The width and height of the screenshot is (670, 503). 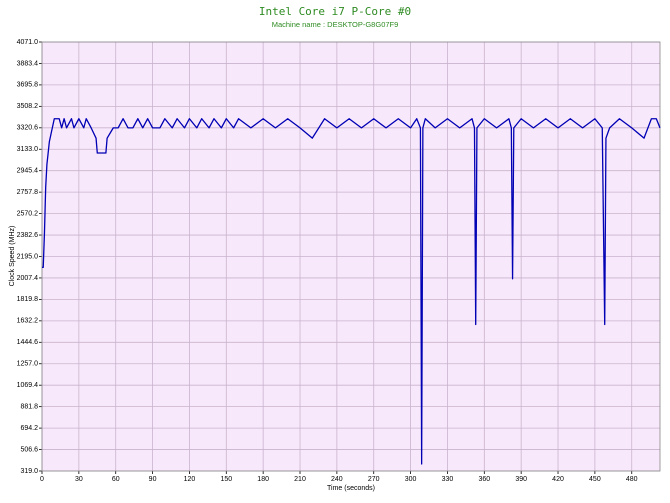 What do you see at coordinates (28, 106) in the screenshot?
I see `y-tick-label: 3508.2` at bounding box center [28, 106].